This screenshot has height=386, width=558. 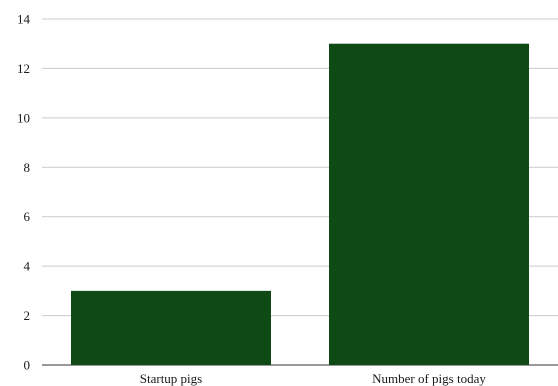 What do you see at coordinates (171, 378) in the screenshot?
I see `x-category-label: Startup pigs` at bounding box center [171, 378].